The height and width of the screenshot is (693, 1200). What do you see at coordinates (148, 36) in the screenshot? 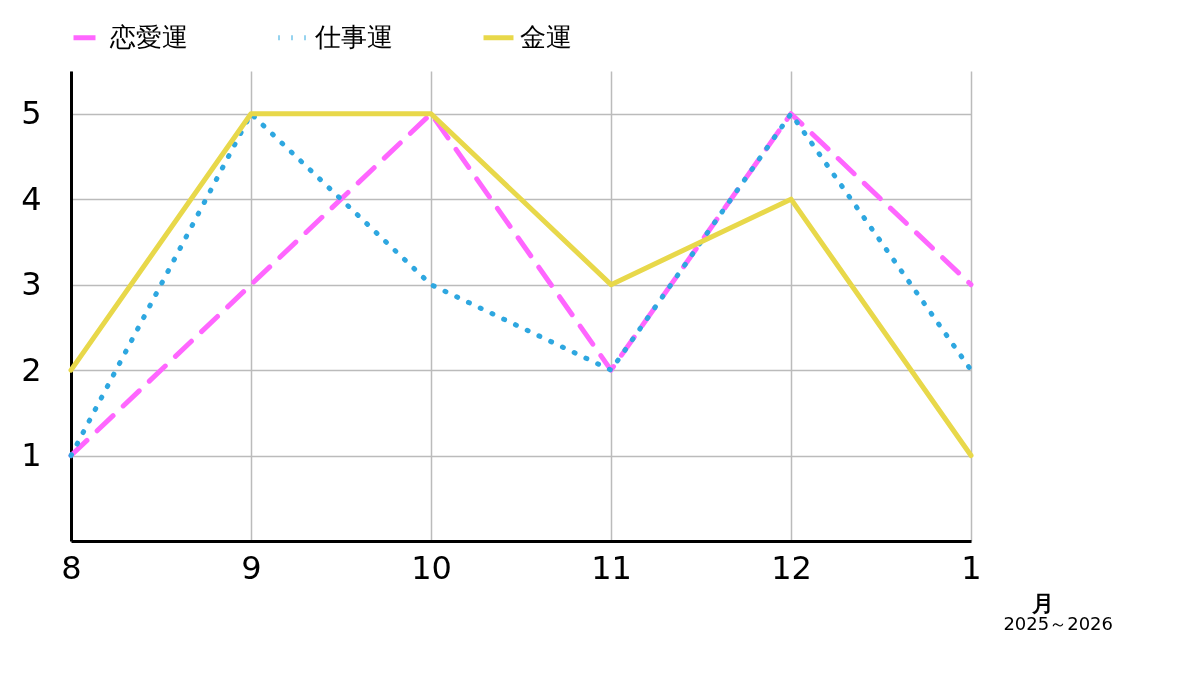
I see `legend-label: 恋愛運` at bounding box center [148, 36].